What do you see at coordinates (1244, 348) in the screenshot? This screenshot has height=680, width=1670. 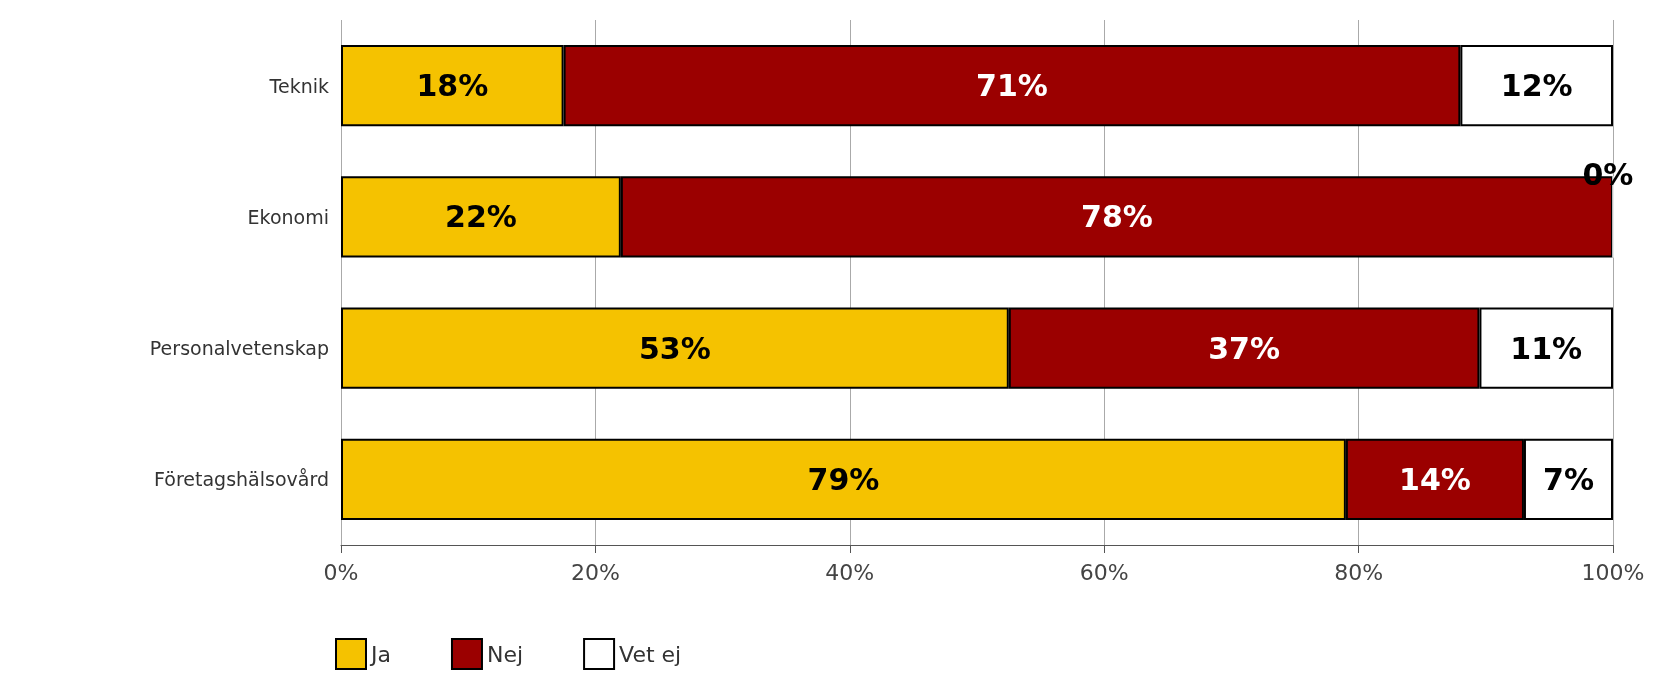 I see `data-label: 37%` at bounding box center [1244, 348].